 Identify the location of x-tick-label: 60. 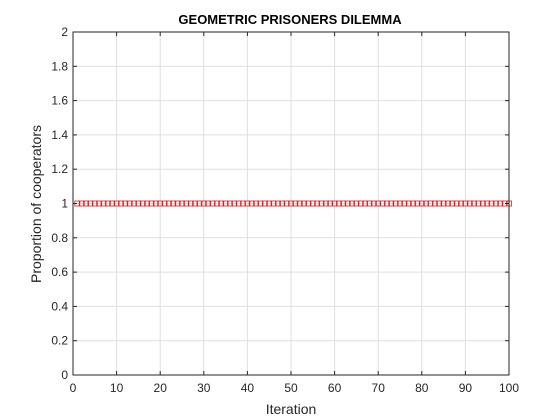
(335, 388).